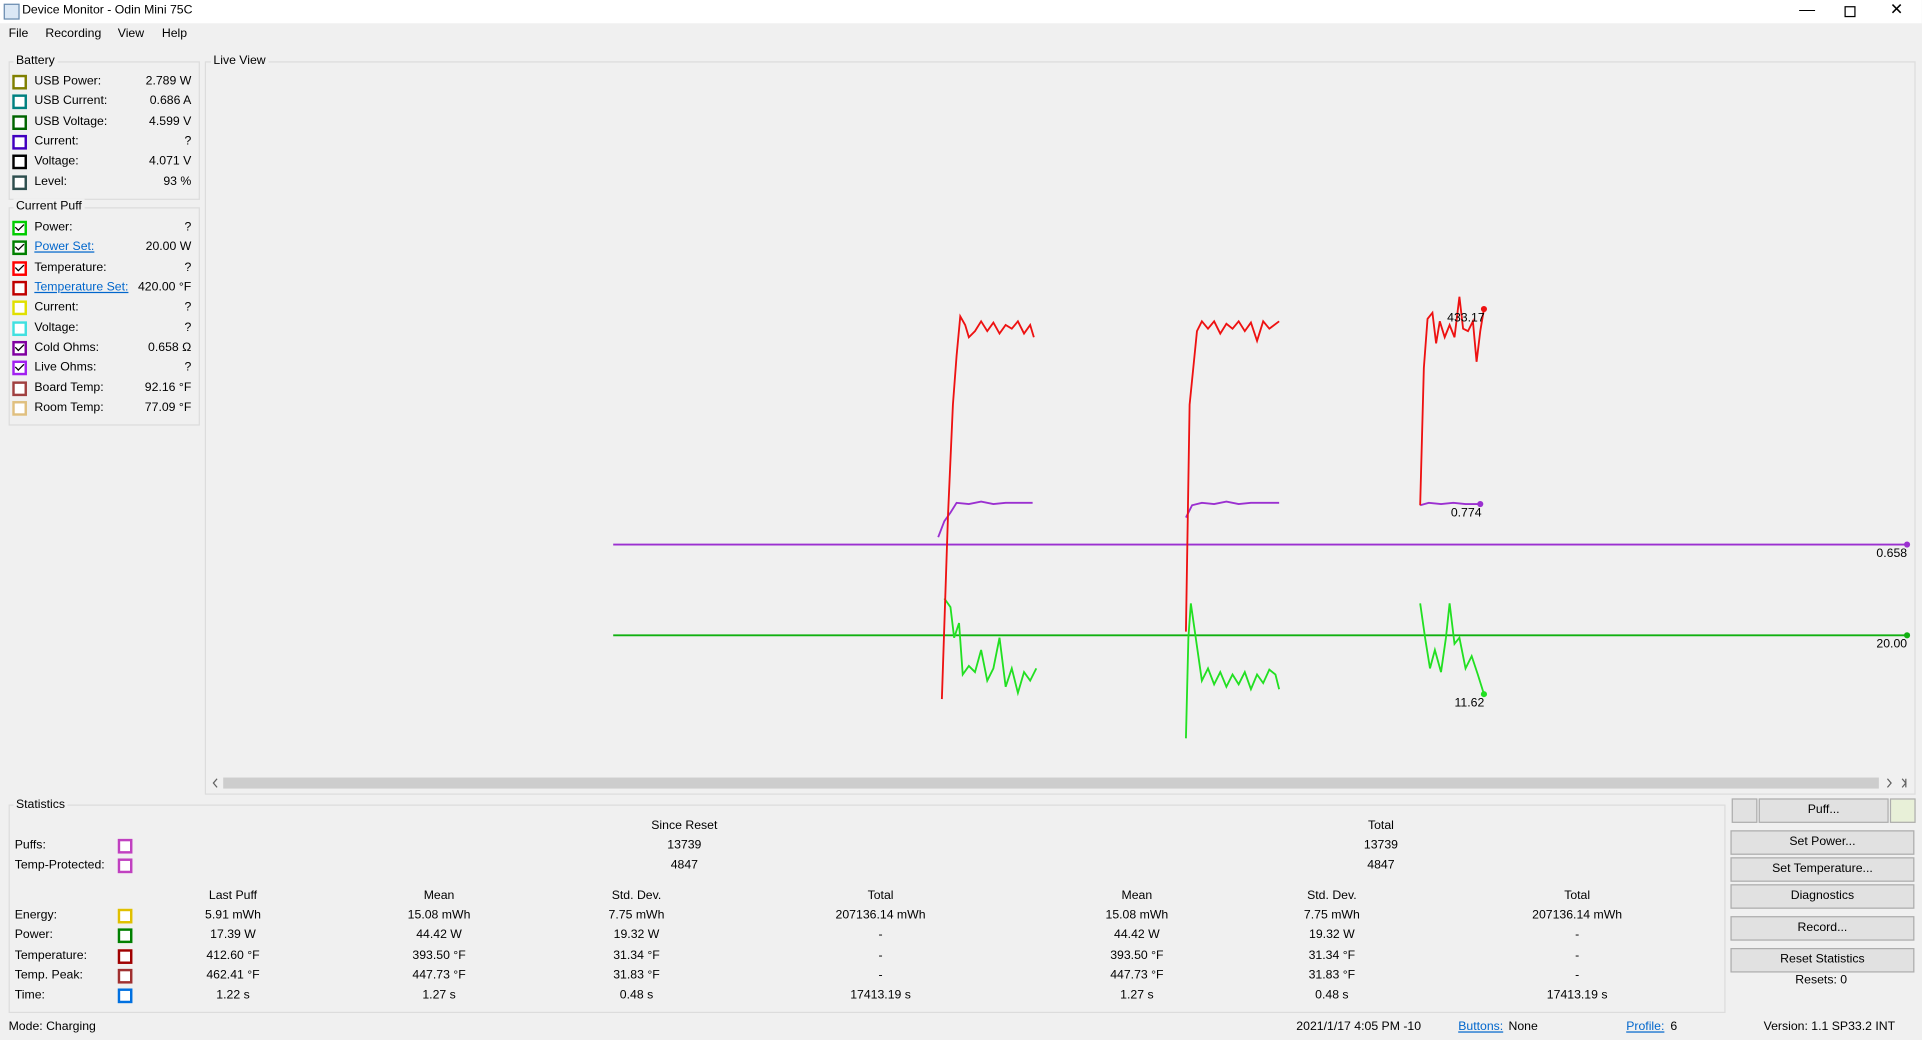  I want to click on row-value: 93 %, so click(177, 182).